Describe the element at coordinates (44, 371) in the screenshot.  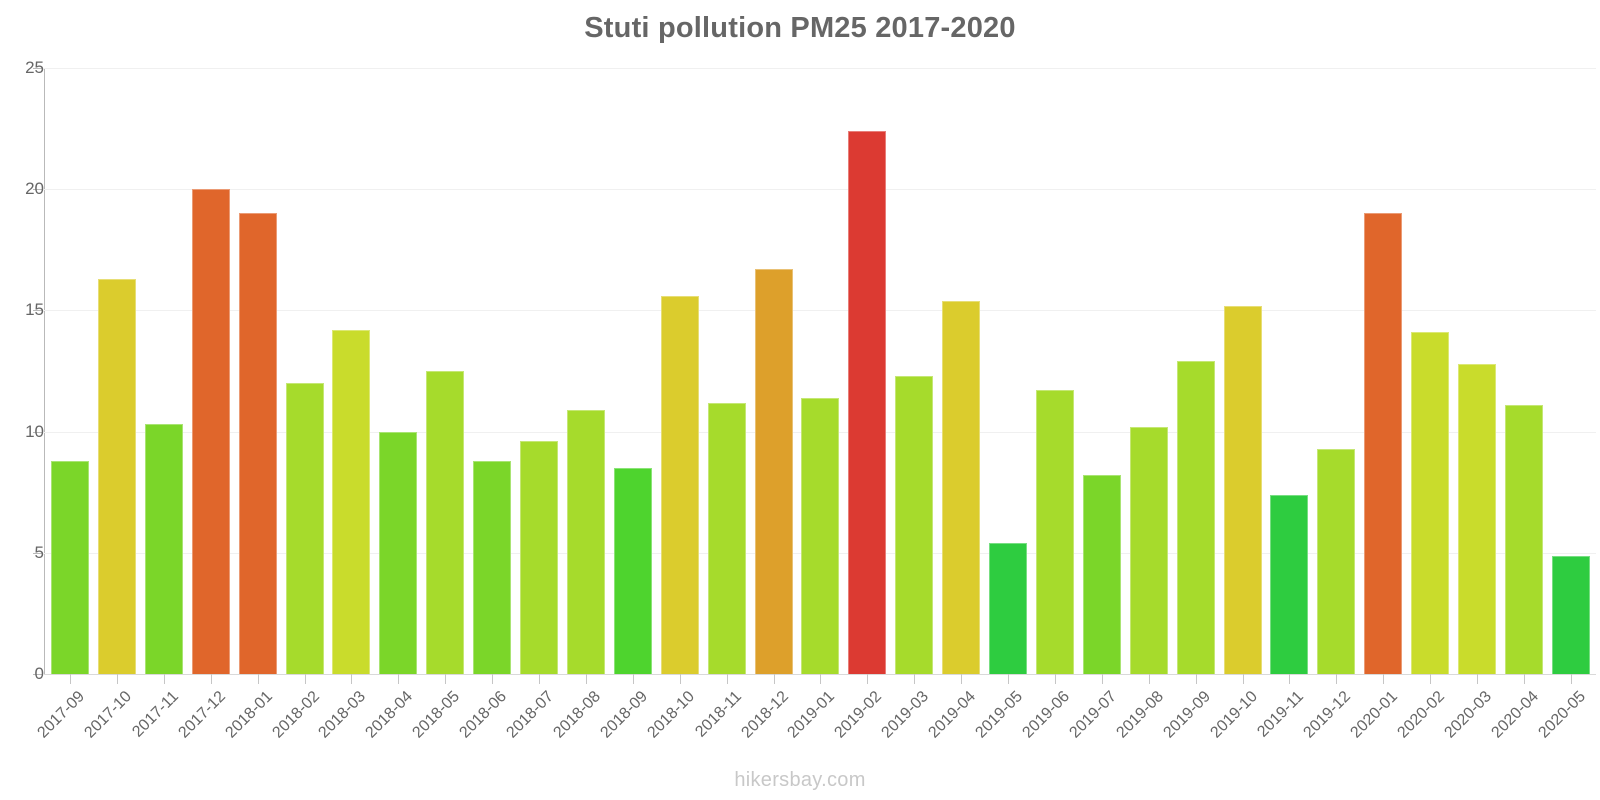
I see `y-axis-line` at that location.